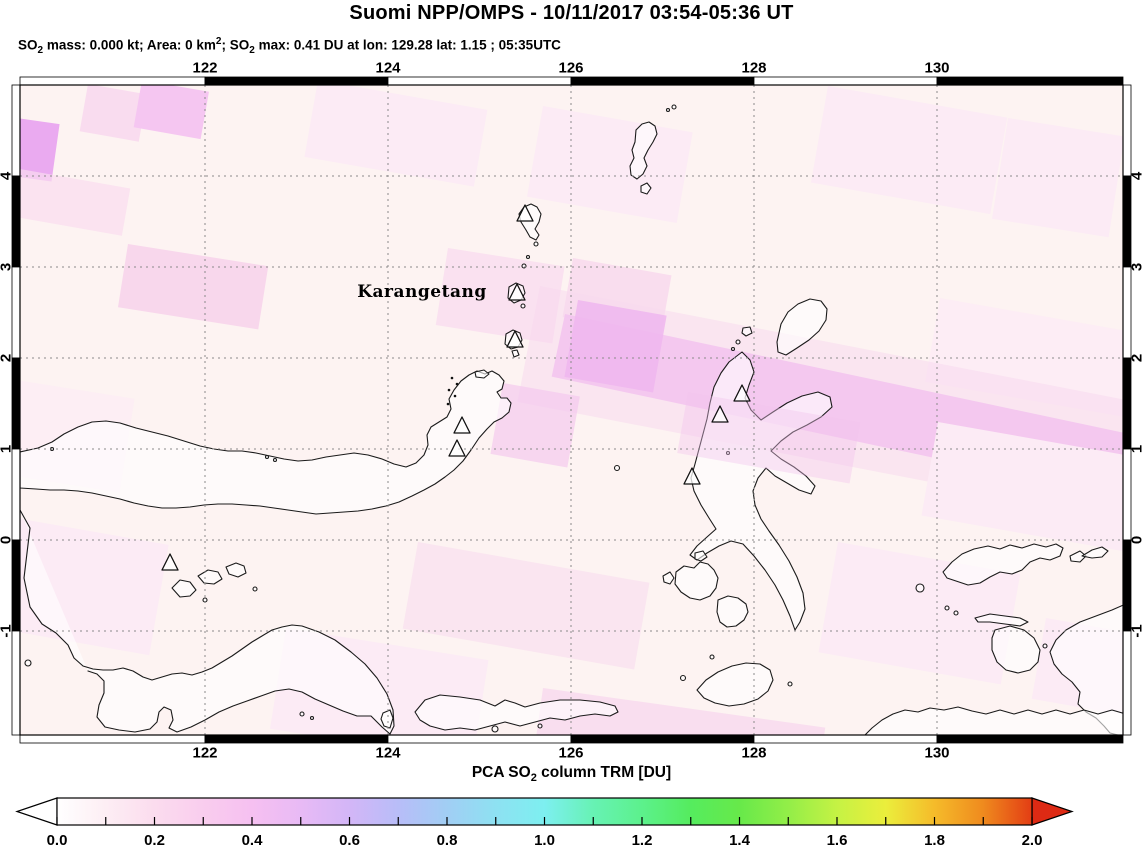 The height and width of the screenshot is (855, 1143). What do you see at coordinates (1032, 840) in the screenshot?
I see `colorbar-label-2.0: 2.0` at bounding box center [1032, 840].